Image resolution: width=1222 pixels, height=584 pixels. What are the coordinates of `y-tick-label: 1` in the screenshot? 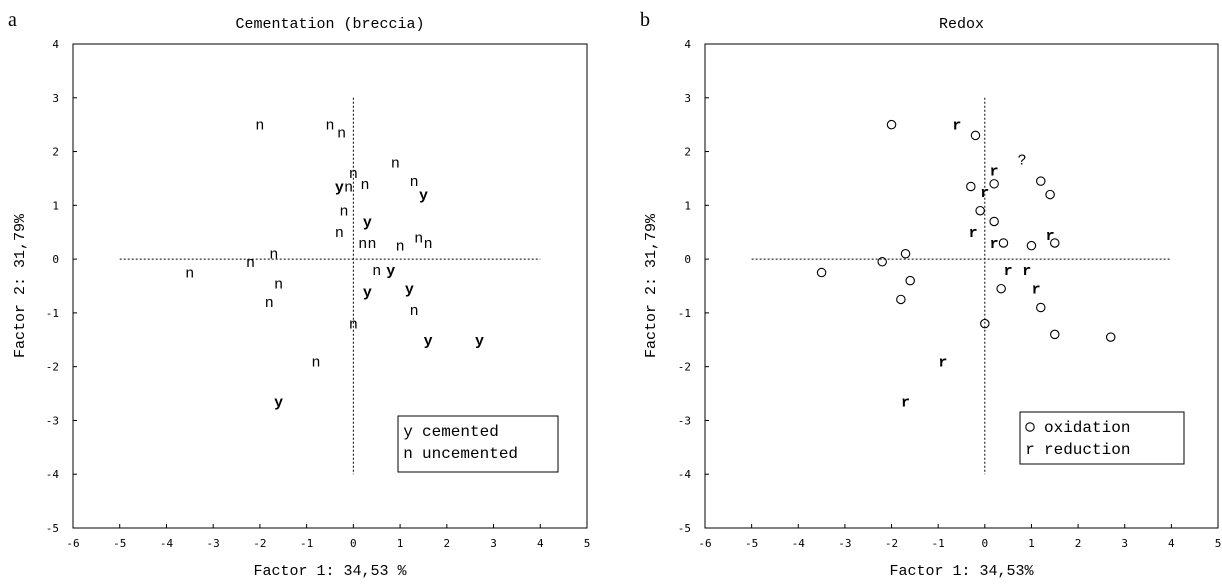 It's located at (687, 205).